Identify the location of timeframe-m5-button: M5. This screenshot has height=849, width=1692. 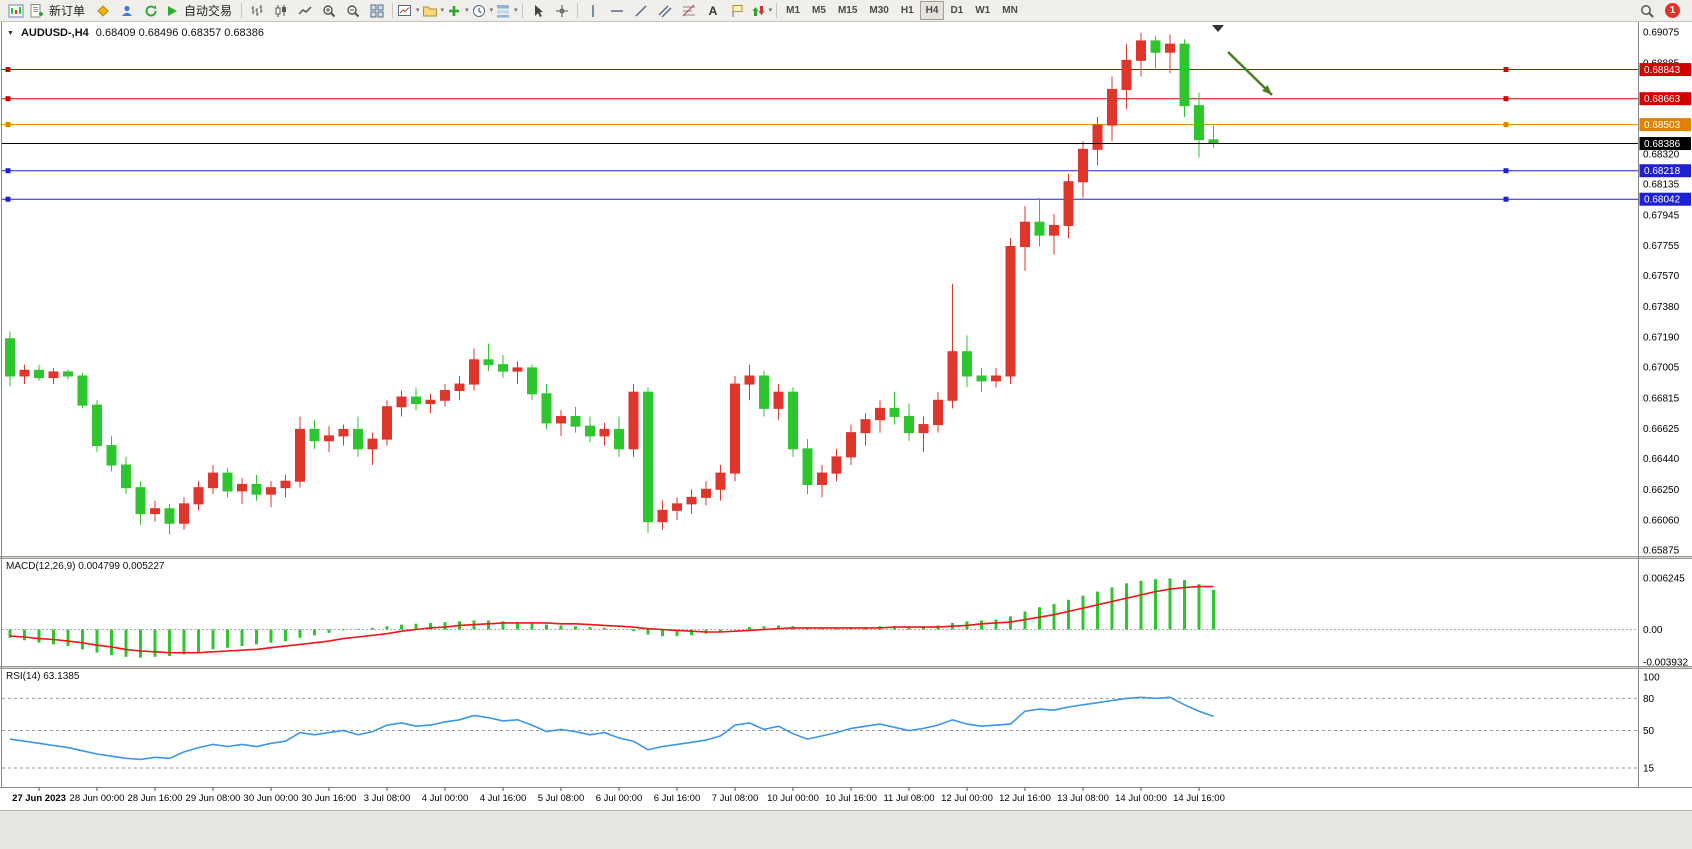
(819, 10).